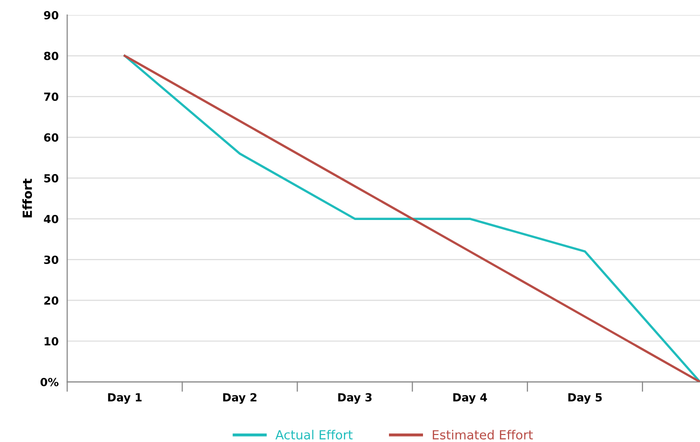 Image resolution: width=700 pixels, height=442 pixels. What do you see at coordinates (49, 382) in the screenshot?
I see `y-tick-label: 0%` at bounding box center [49, 382].